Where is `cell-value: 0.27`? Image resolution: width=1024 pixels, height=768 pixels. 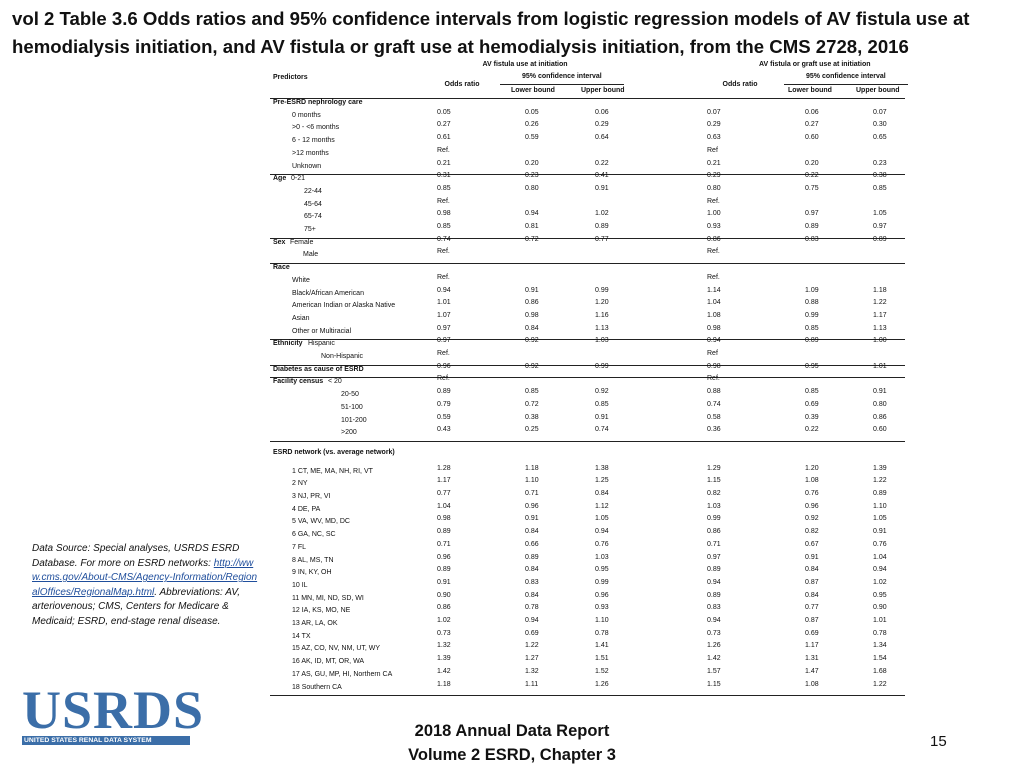
cell-value: 0.27 is located at coordinates (444, 125).